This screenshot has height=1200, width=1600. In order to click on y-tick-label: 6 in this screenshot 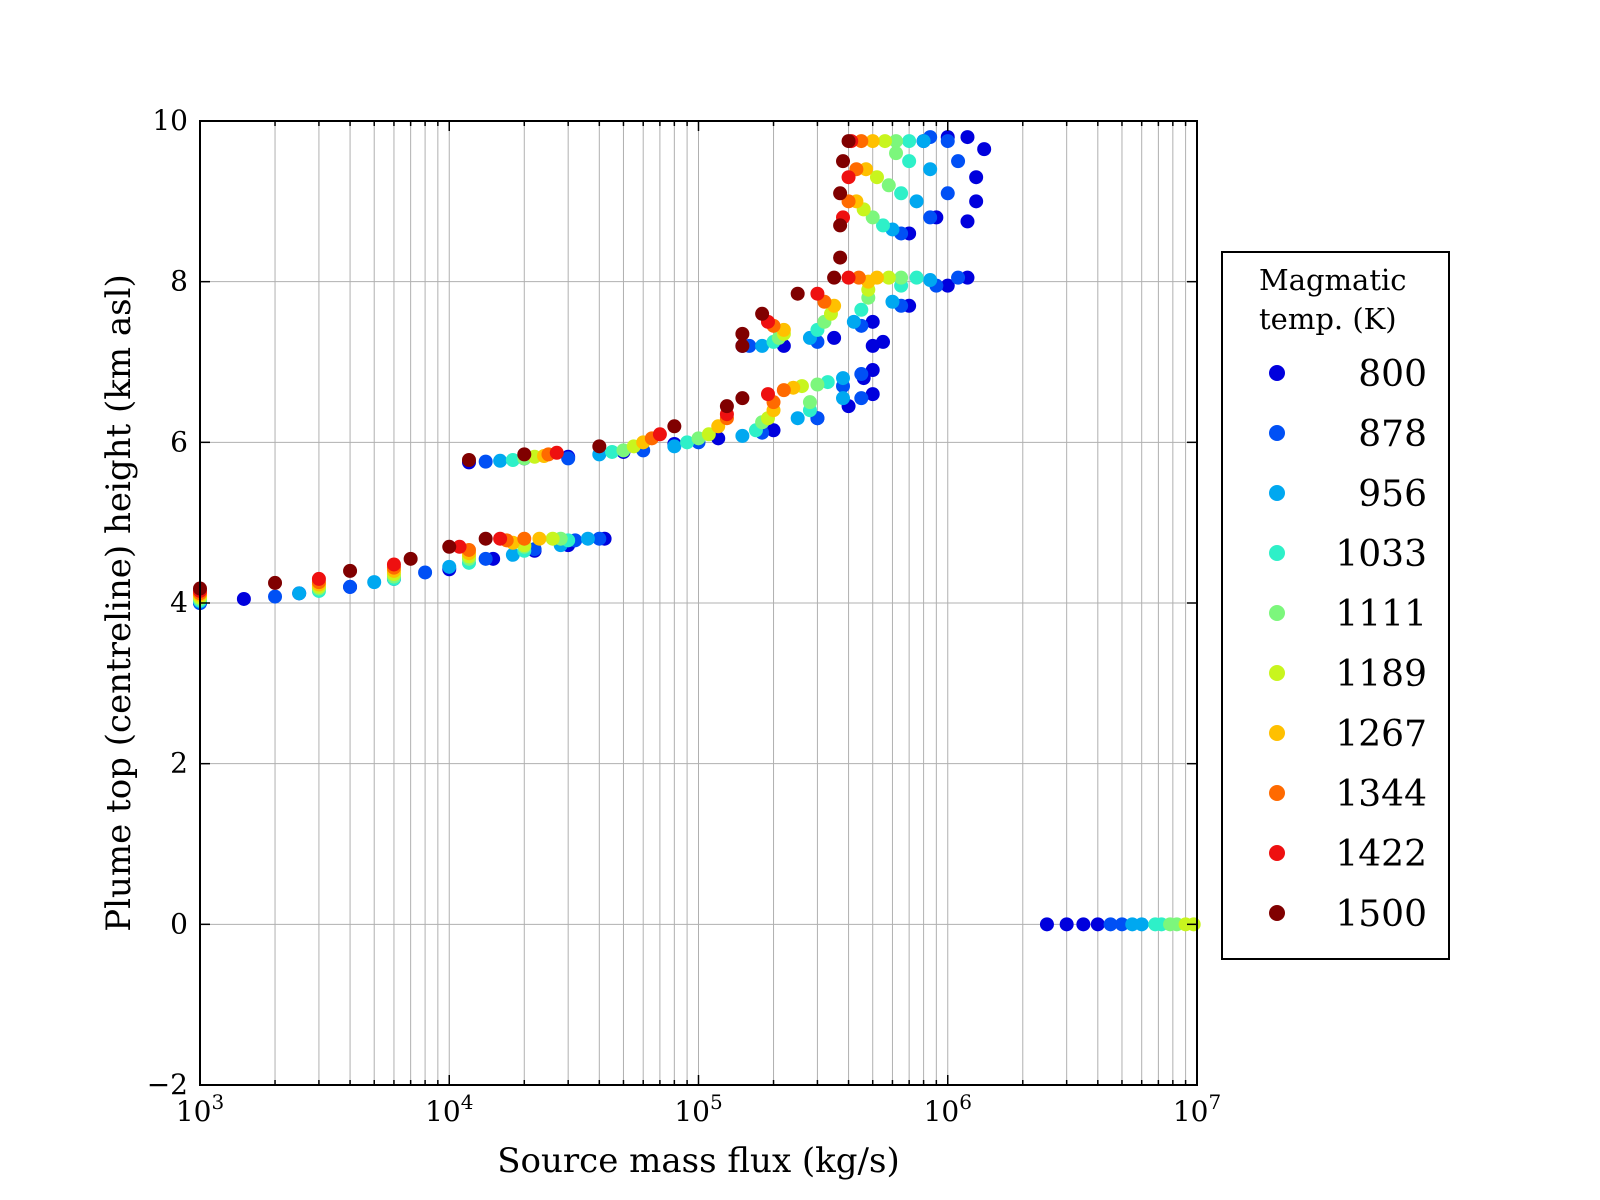, I will do `click(179, 441)`.